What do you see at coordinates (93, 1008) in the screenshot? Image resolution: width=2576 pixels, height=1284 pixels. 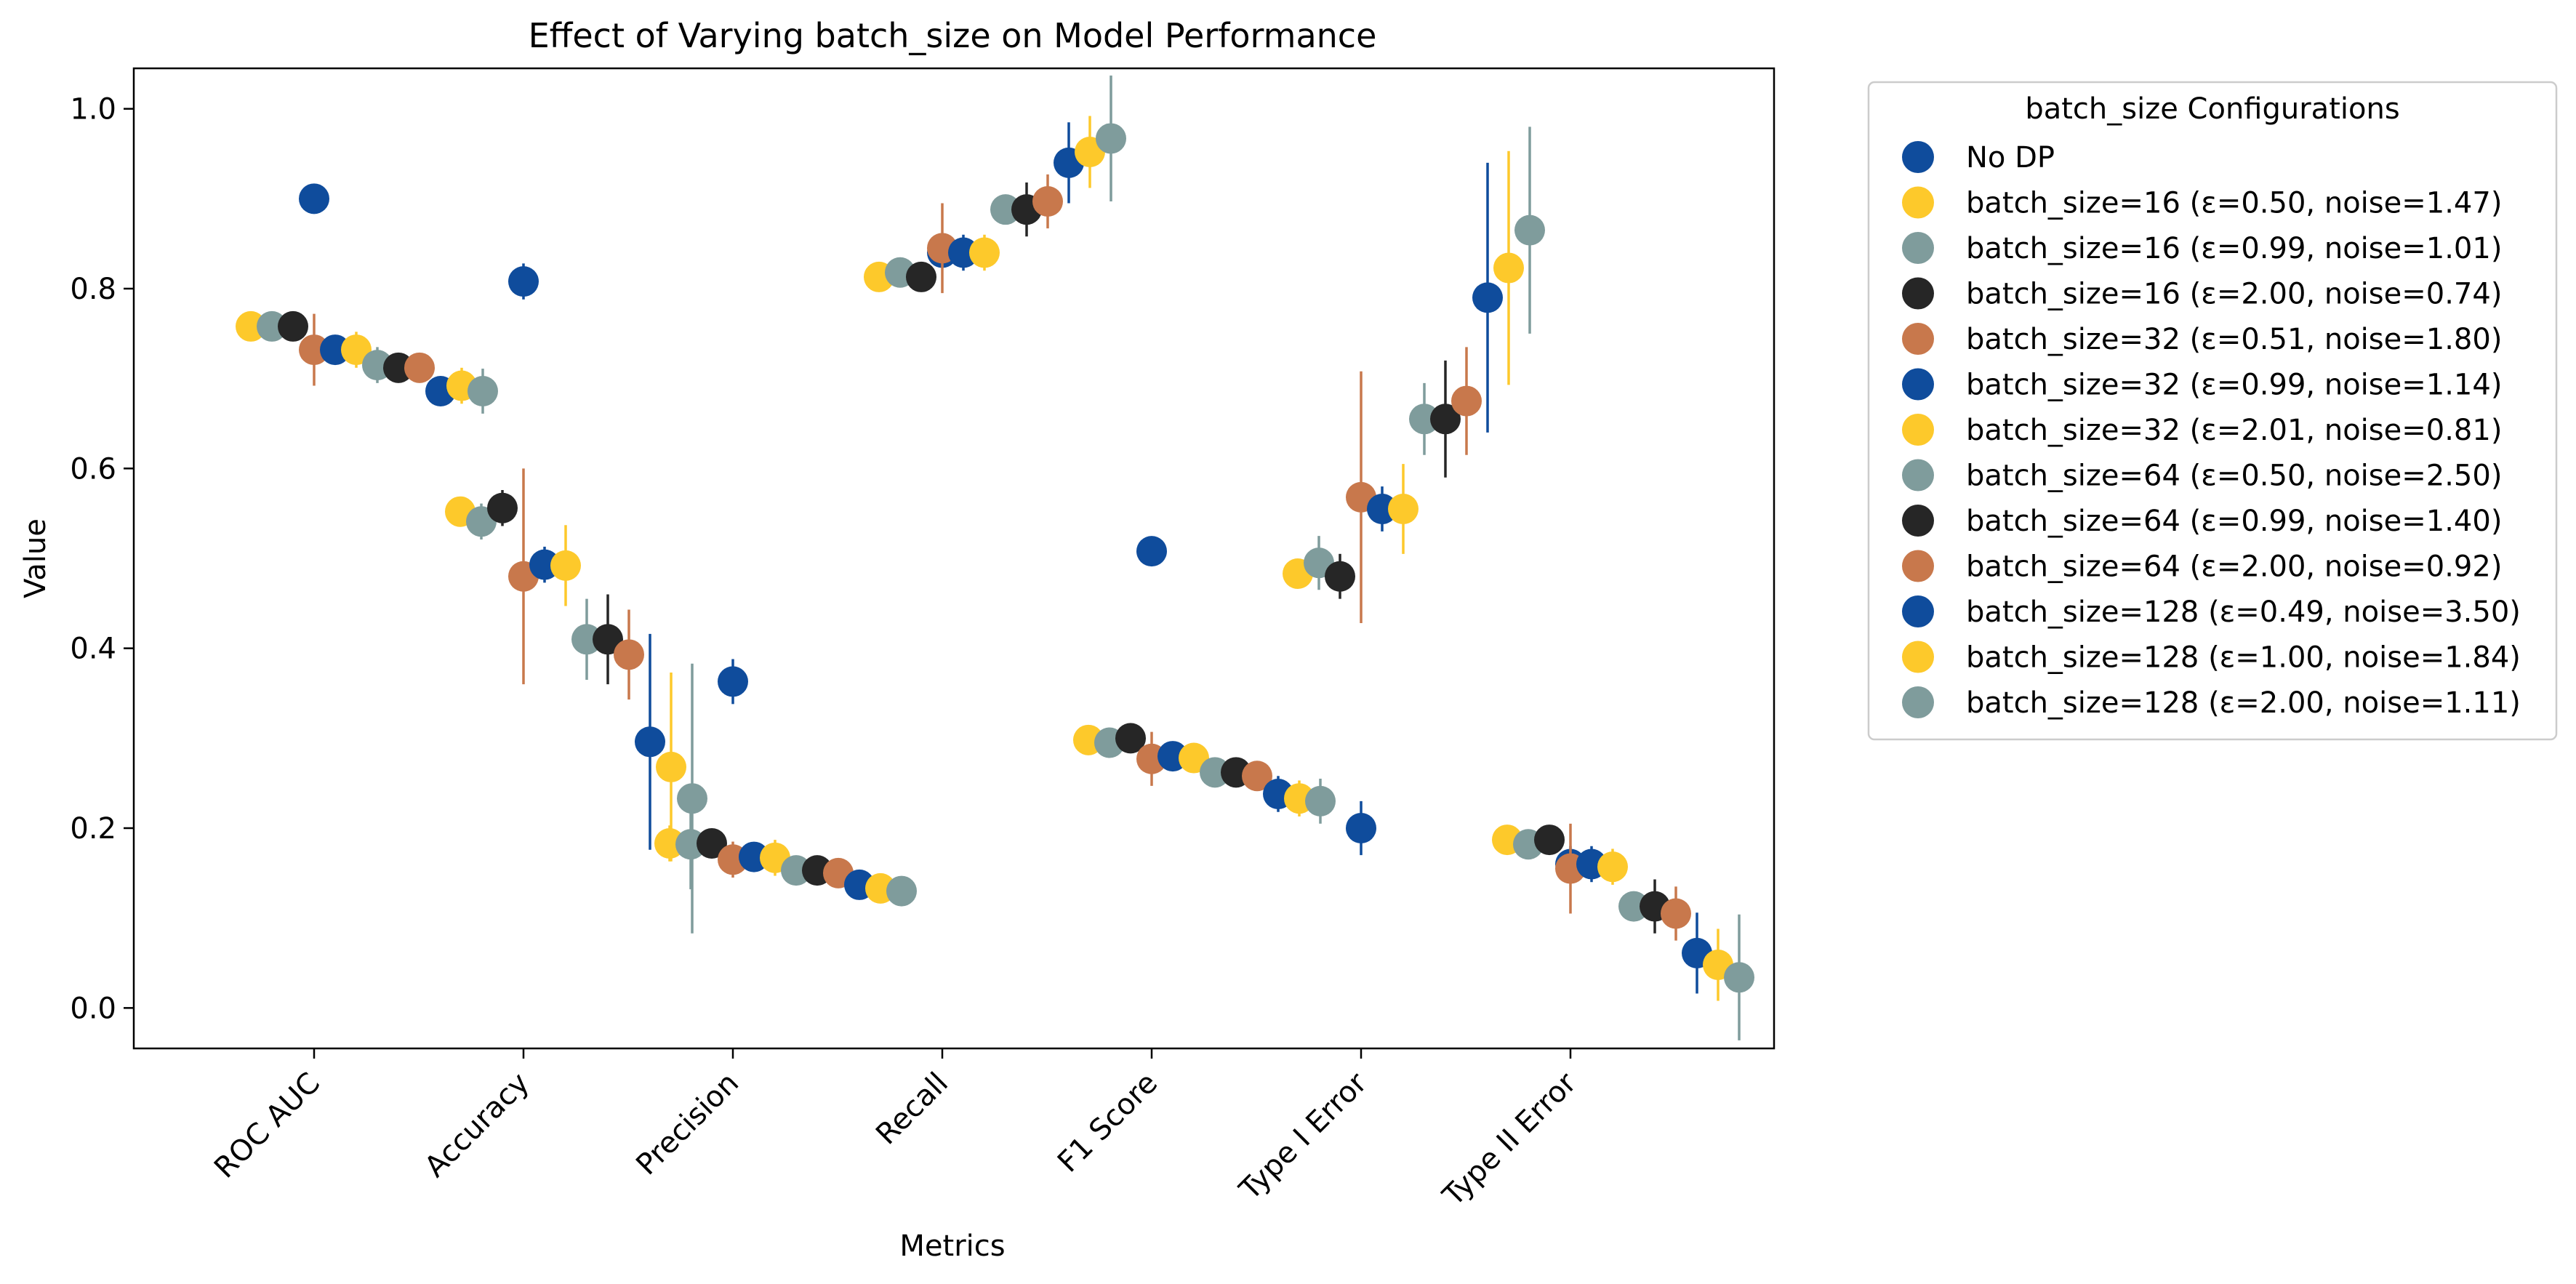 I see `y-tick-label: 0.0` at bounding box center [93, 1008].